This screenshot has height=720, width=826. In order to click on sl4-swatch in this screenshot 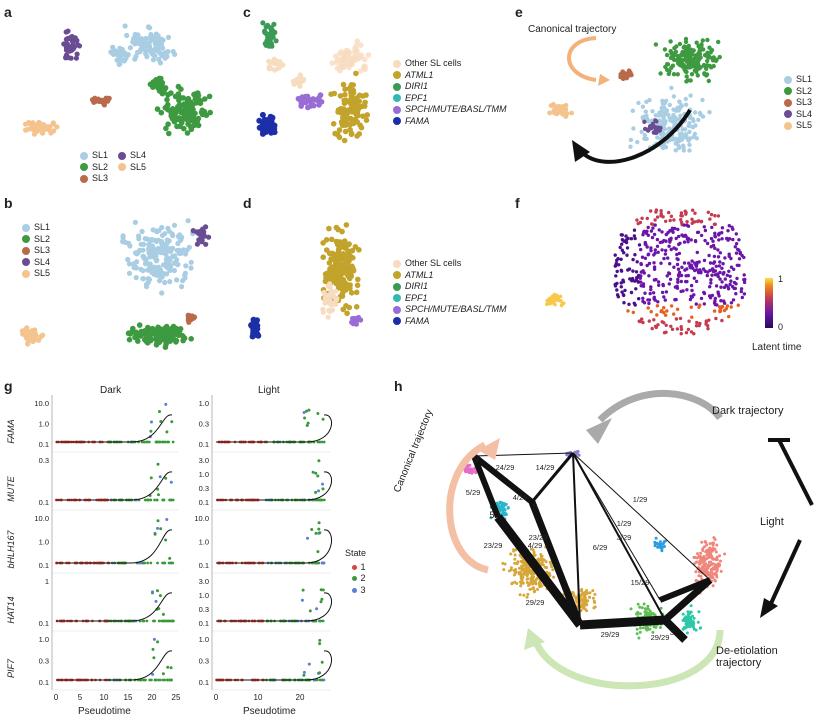, I will do `click(26, 262)`.